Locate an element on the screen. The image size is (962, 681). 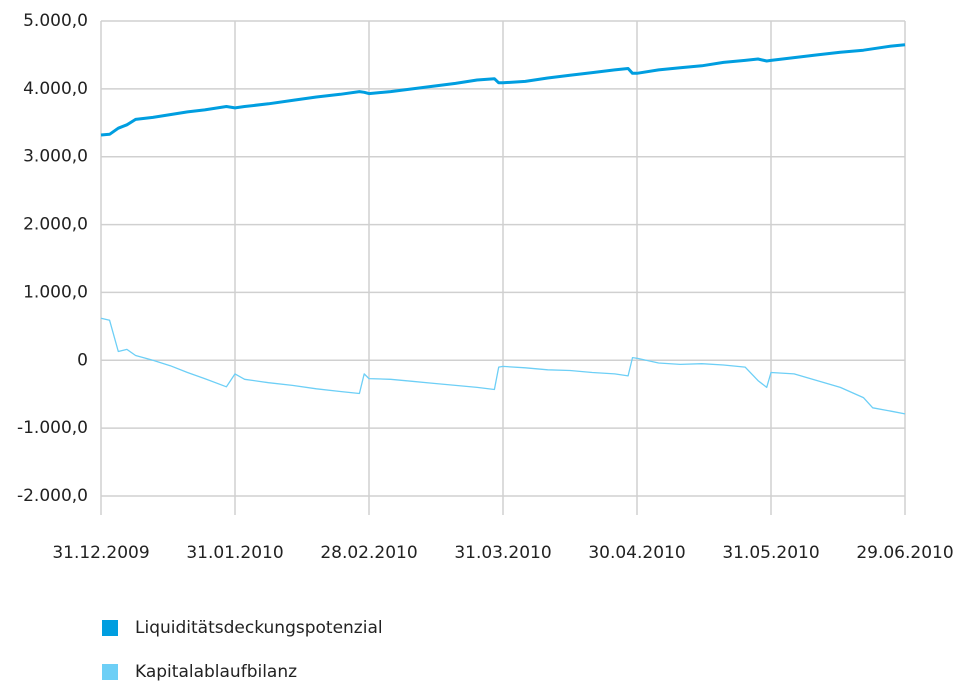
legend-label: Liquiditätsdeckungspotenzial is located at coordinates (259, 628).